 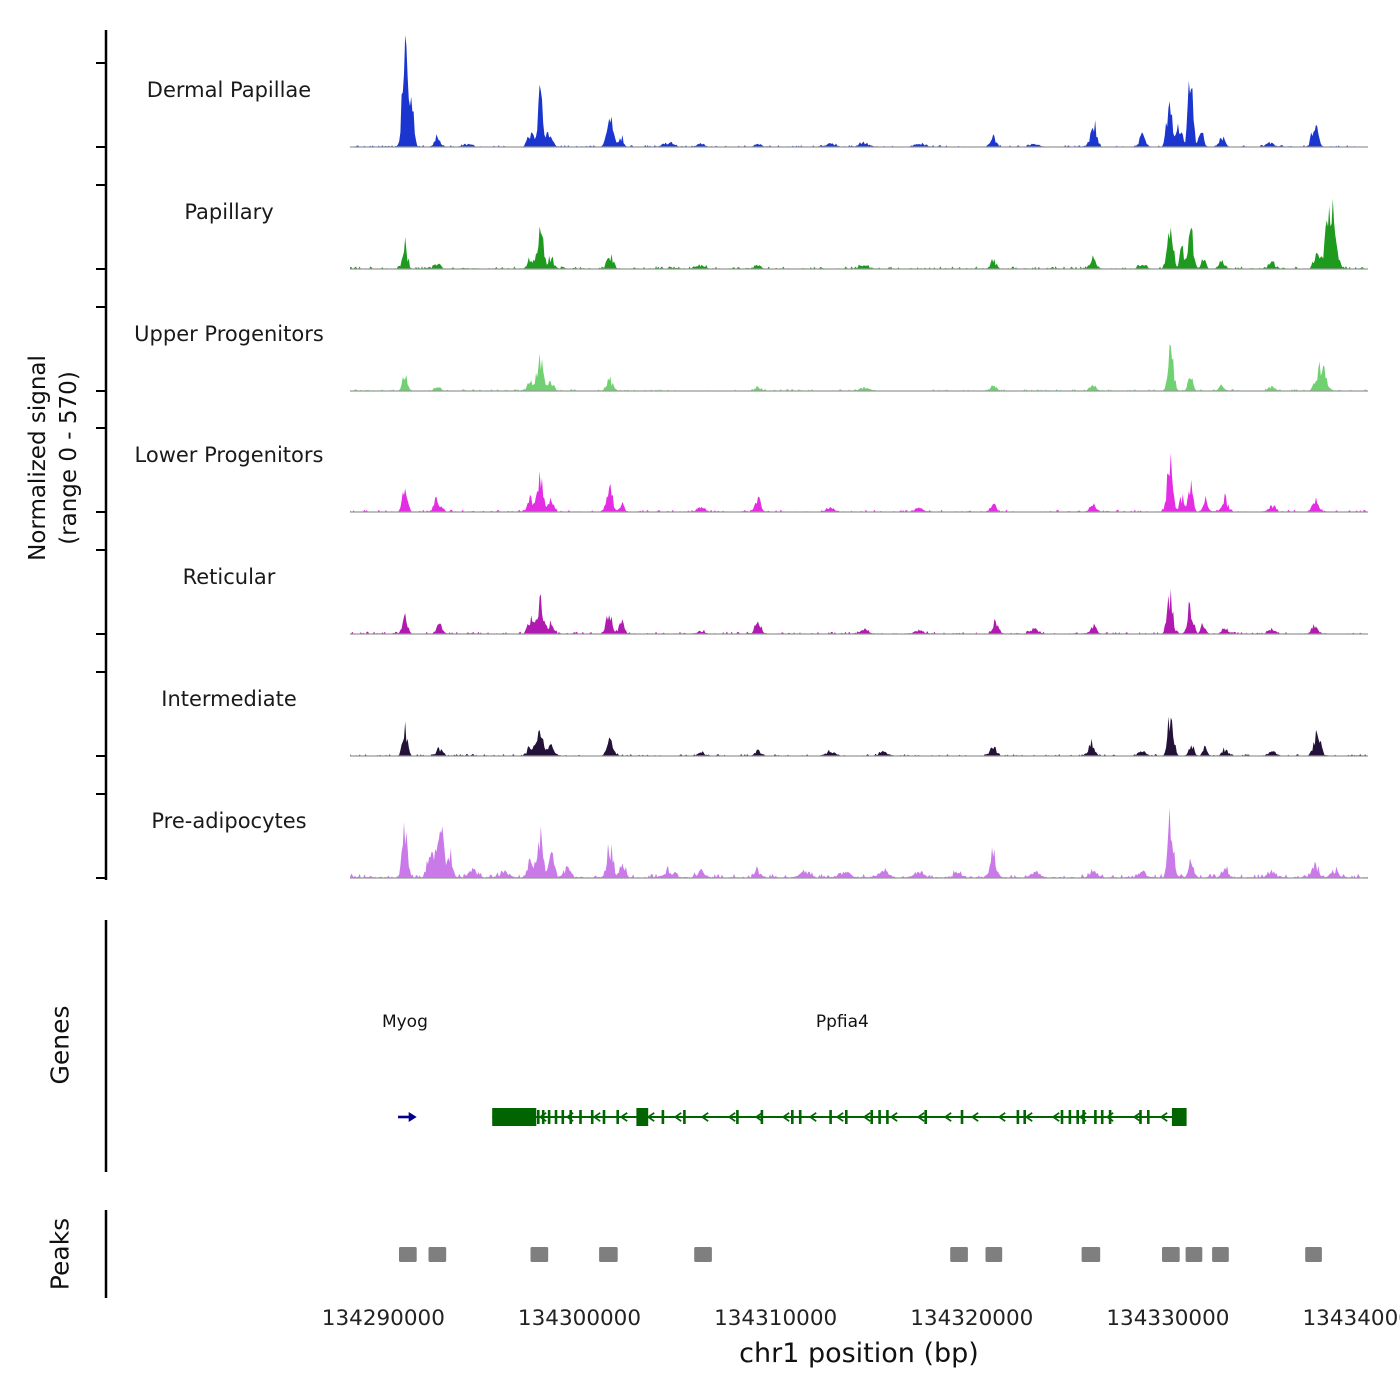 I want to click on x-tick-134310000: 134310000, so click(x=776, y=1318).